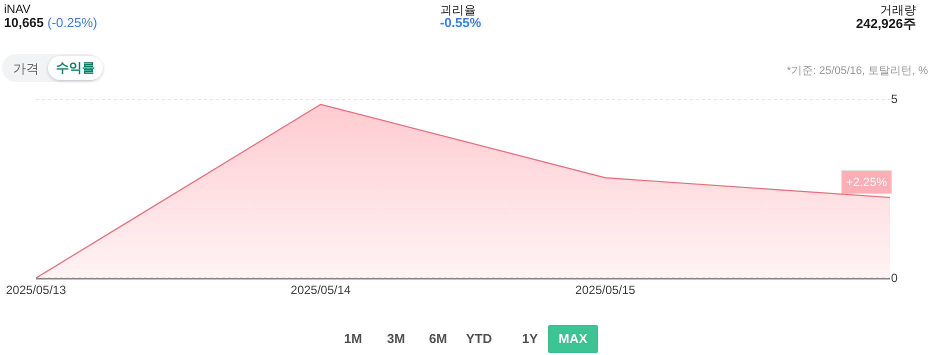 Image resolution: width=936 pixels, height=355 pixels. I want to click on x-tick-label: 2025/05/14, so click(321, 289).